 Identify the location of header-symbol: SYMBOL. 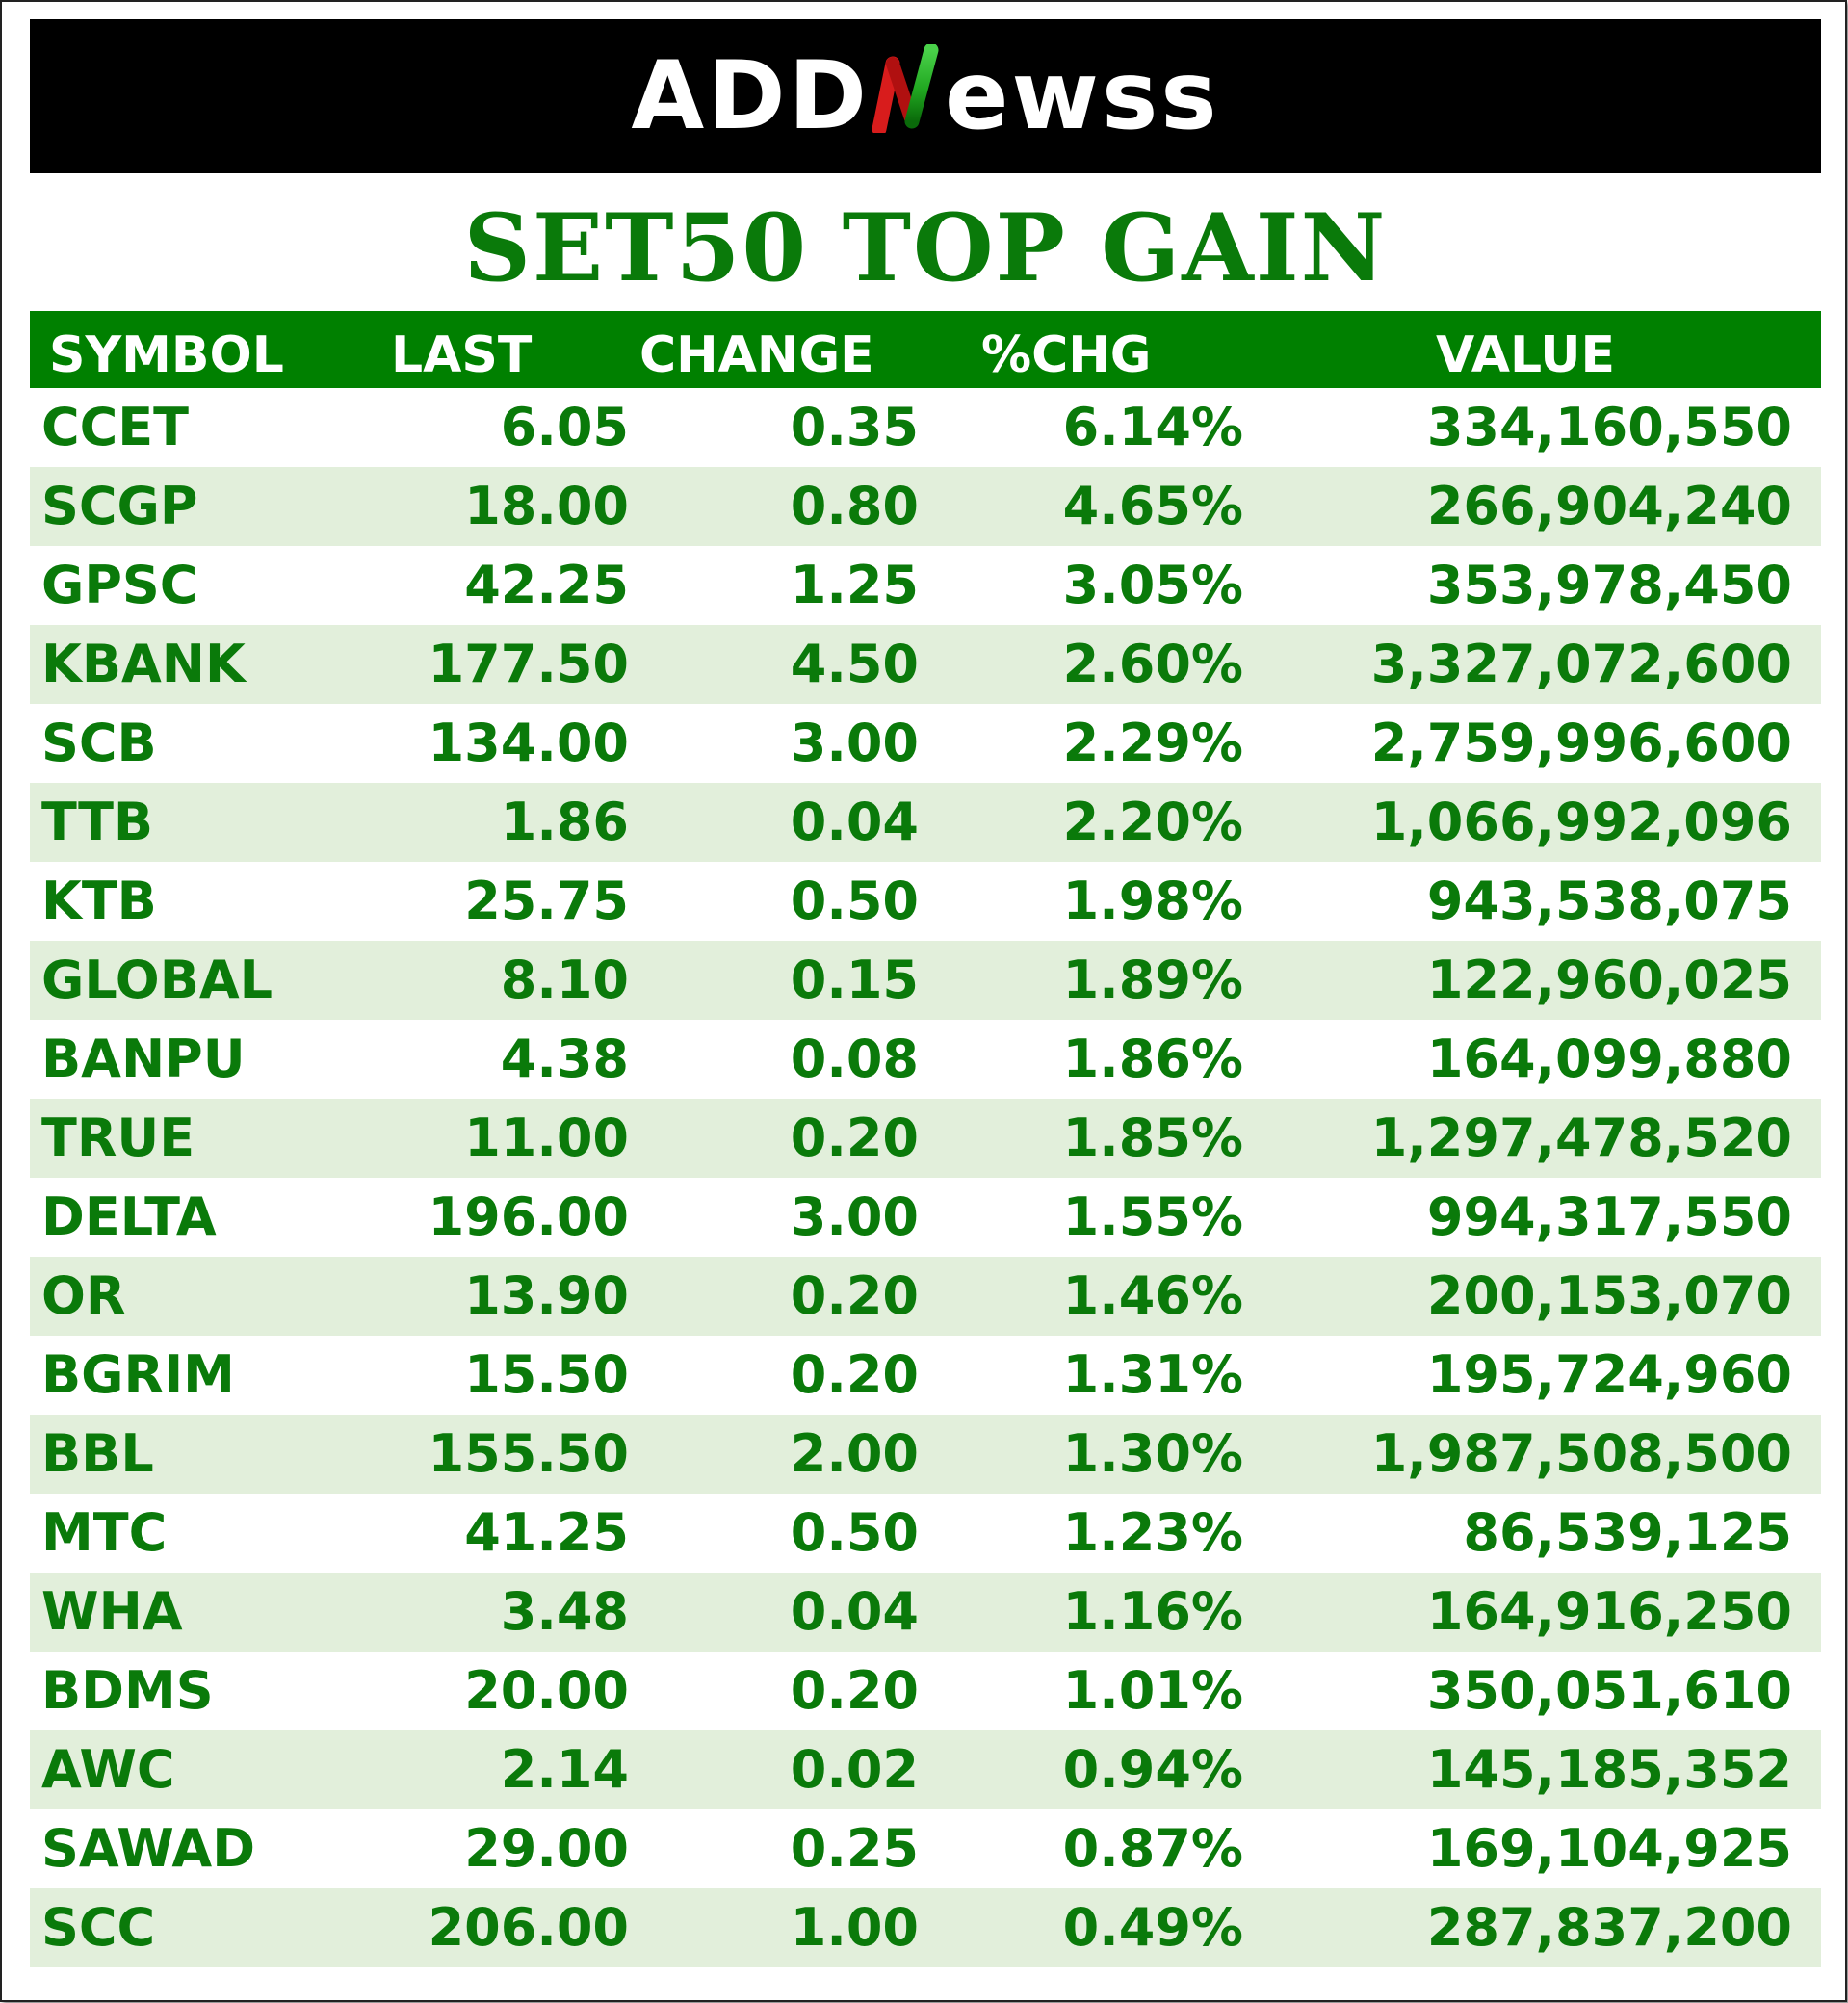
(166, 355).